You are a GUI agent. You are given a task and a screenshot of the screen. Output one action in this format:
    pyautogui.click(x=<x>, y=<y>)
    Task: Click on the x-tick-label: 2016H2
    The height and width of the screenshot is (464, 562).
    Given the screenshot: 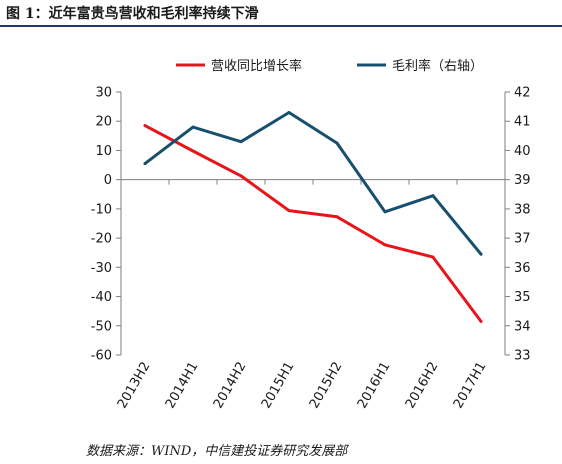 What is the action you would take?
    pyautogui.click(x=422, y=386)
    